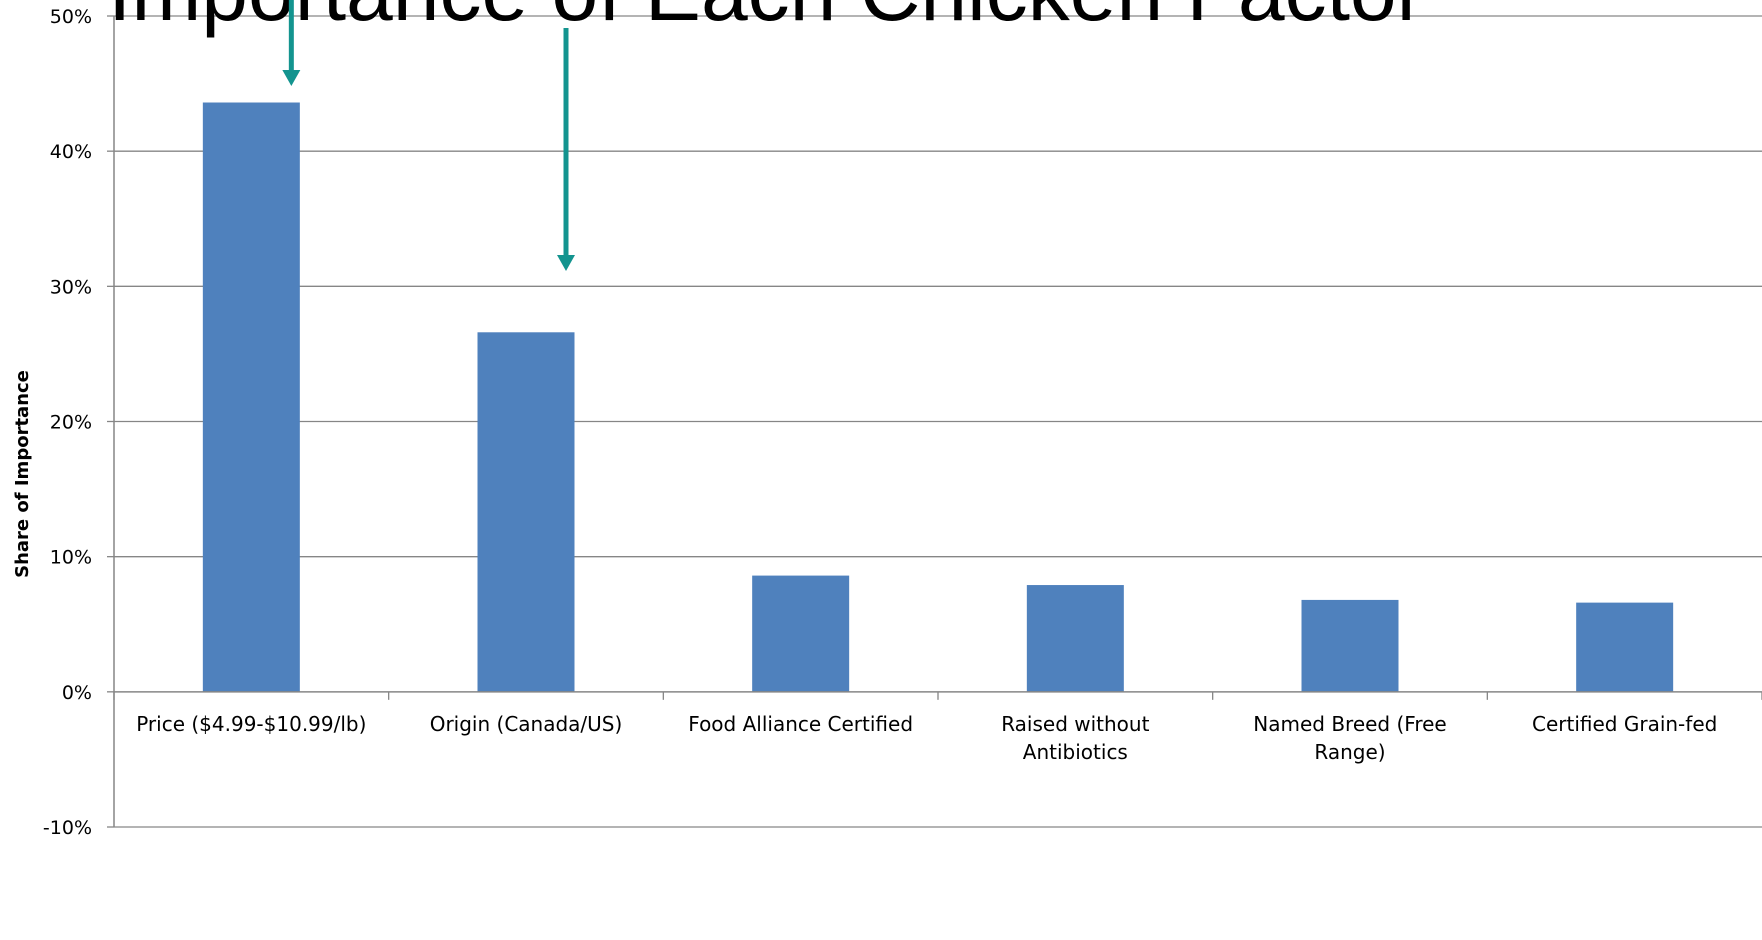  I want to click on y-tick-labels: -10% 0% 10% 20% 30% 40% 50%, so click(67, 422).